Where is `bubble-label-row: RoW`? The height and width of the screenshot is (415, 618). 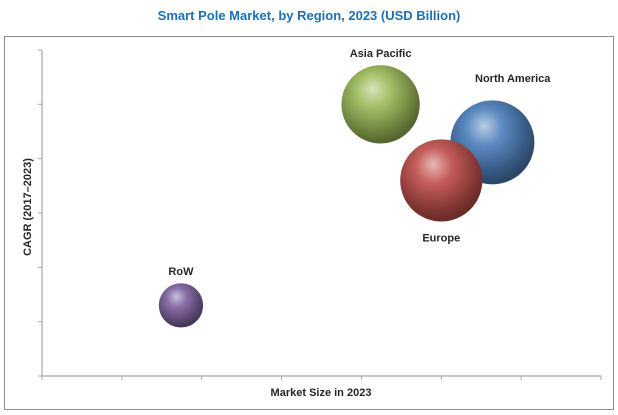 bubble-label-row: RoW is located at coordinates (181, 272).